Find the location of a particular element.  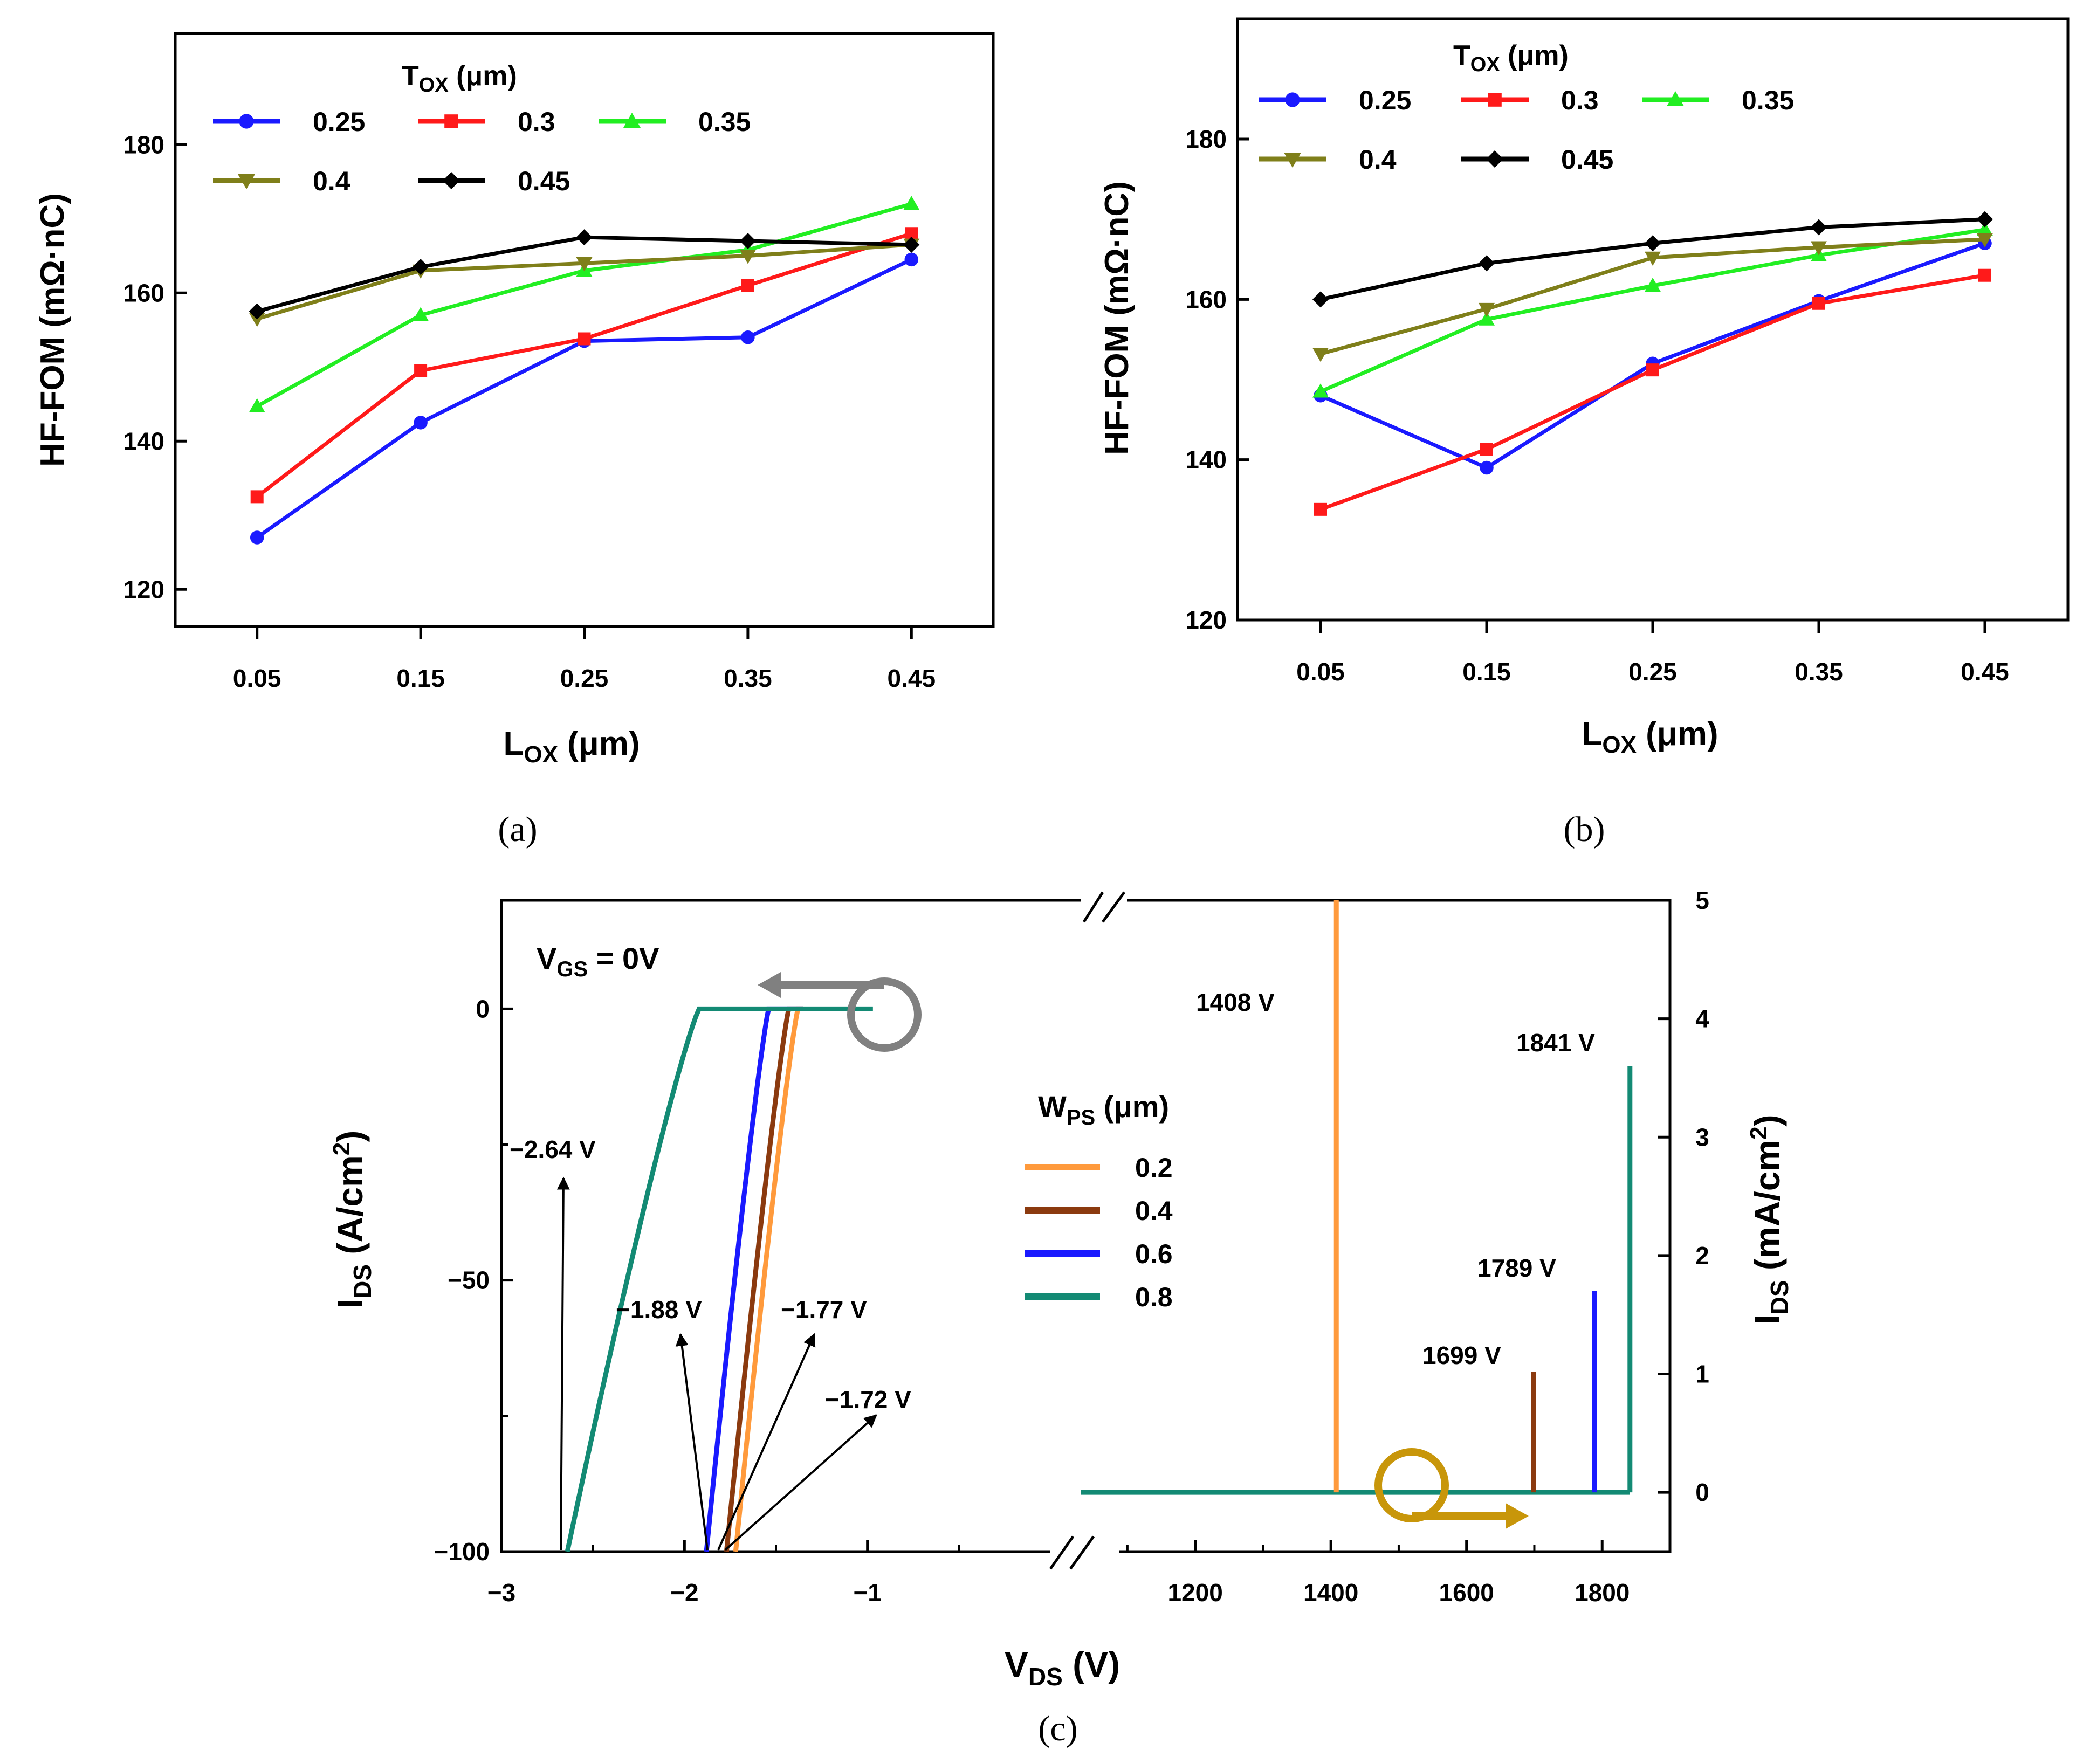

y-tick-label-right: 1 is located at coordinates (1702, 1374).